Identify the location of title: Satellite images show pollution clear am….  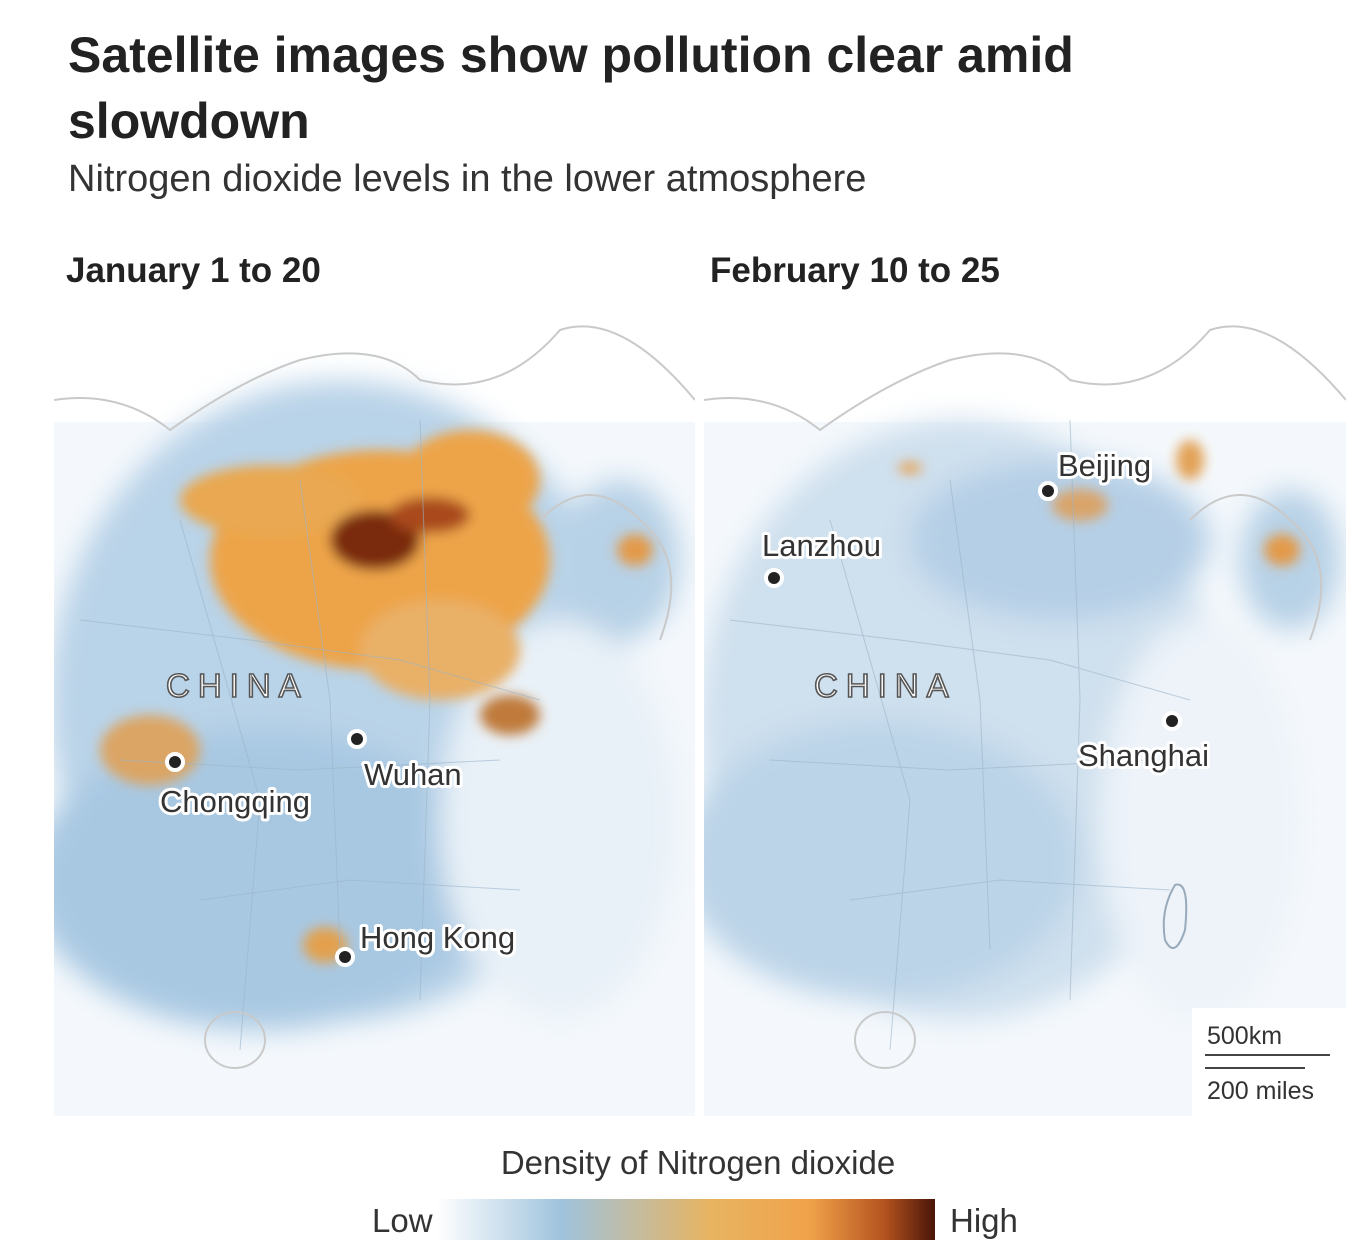
(571, 88).